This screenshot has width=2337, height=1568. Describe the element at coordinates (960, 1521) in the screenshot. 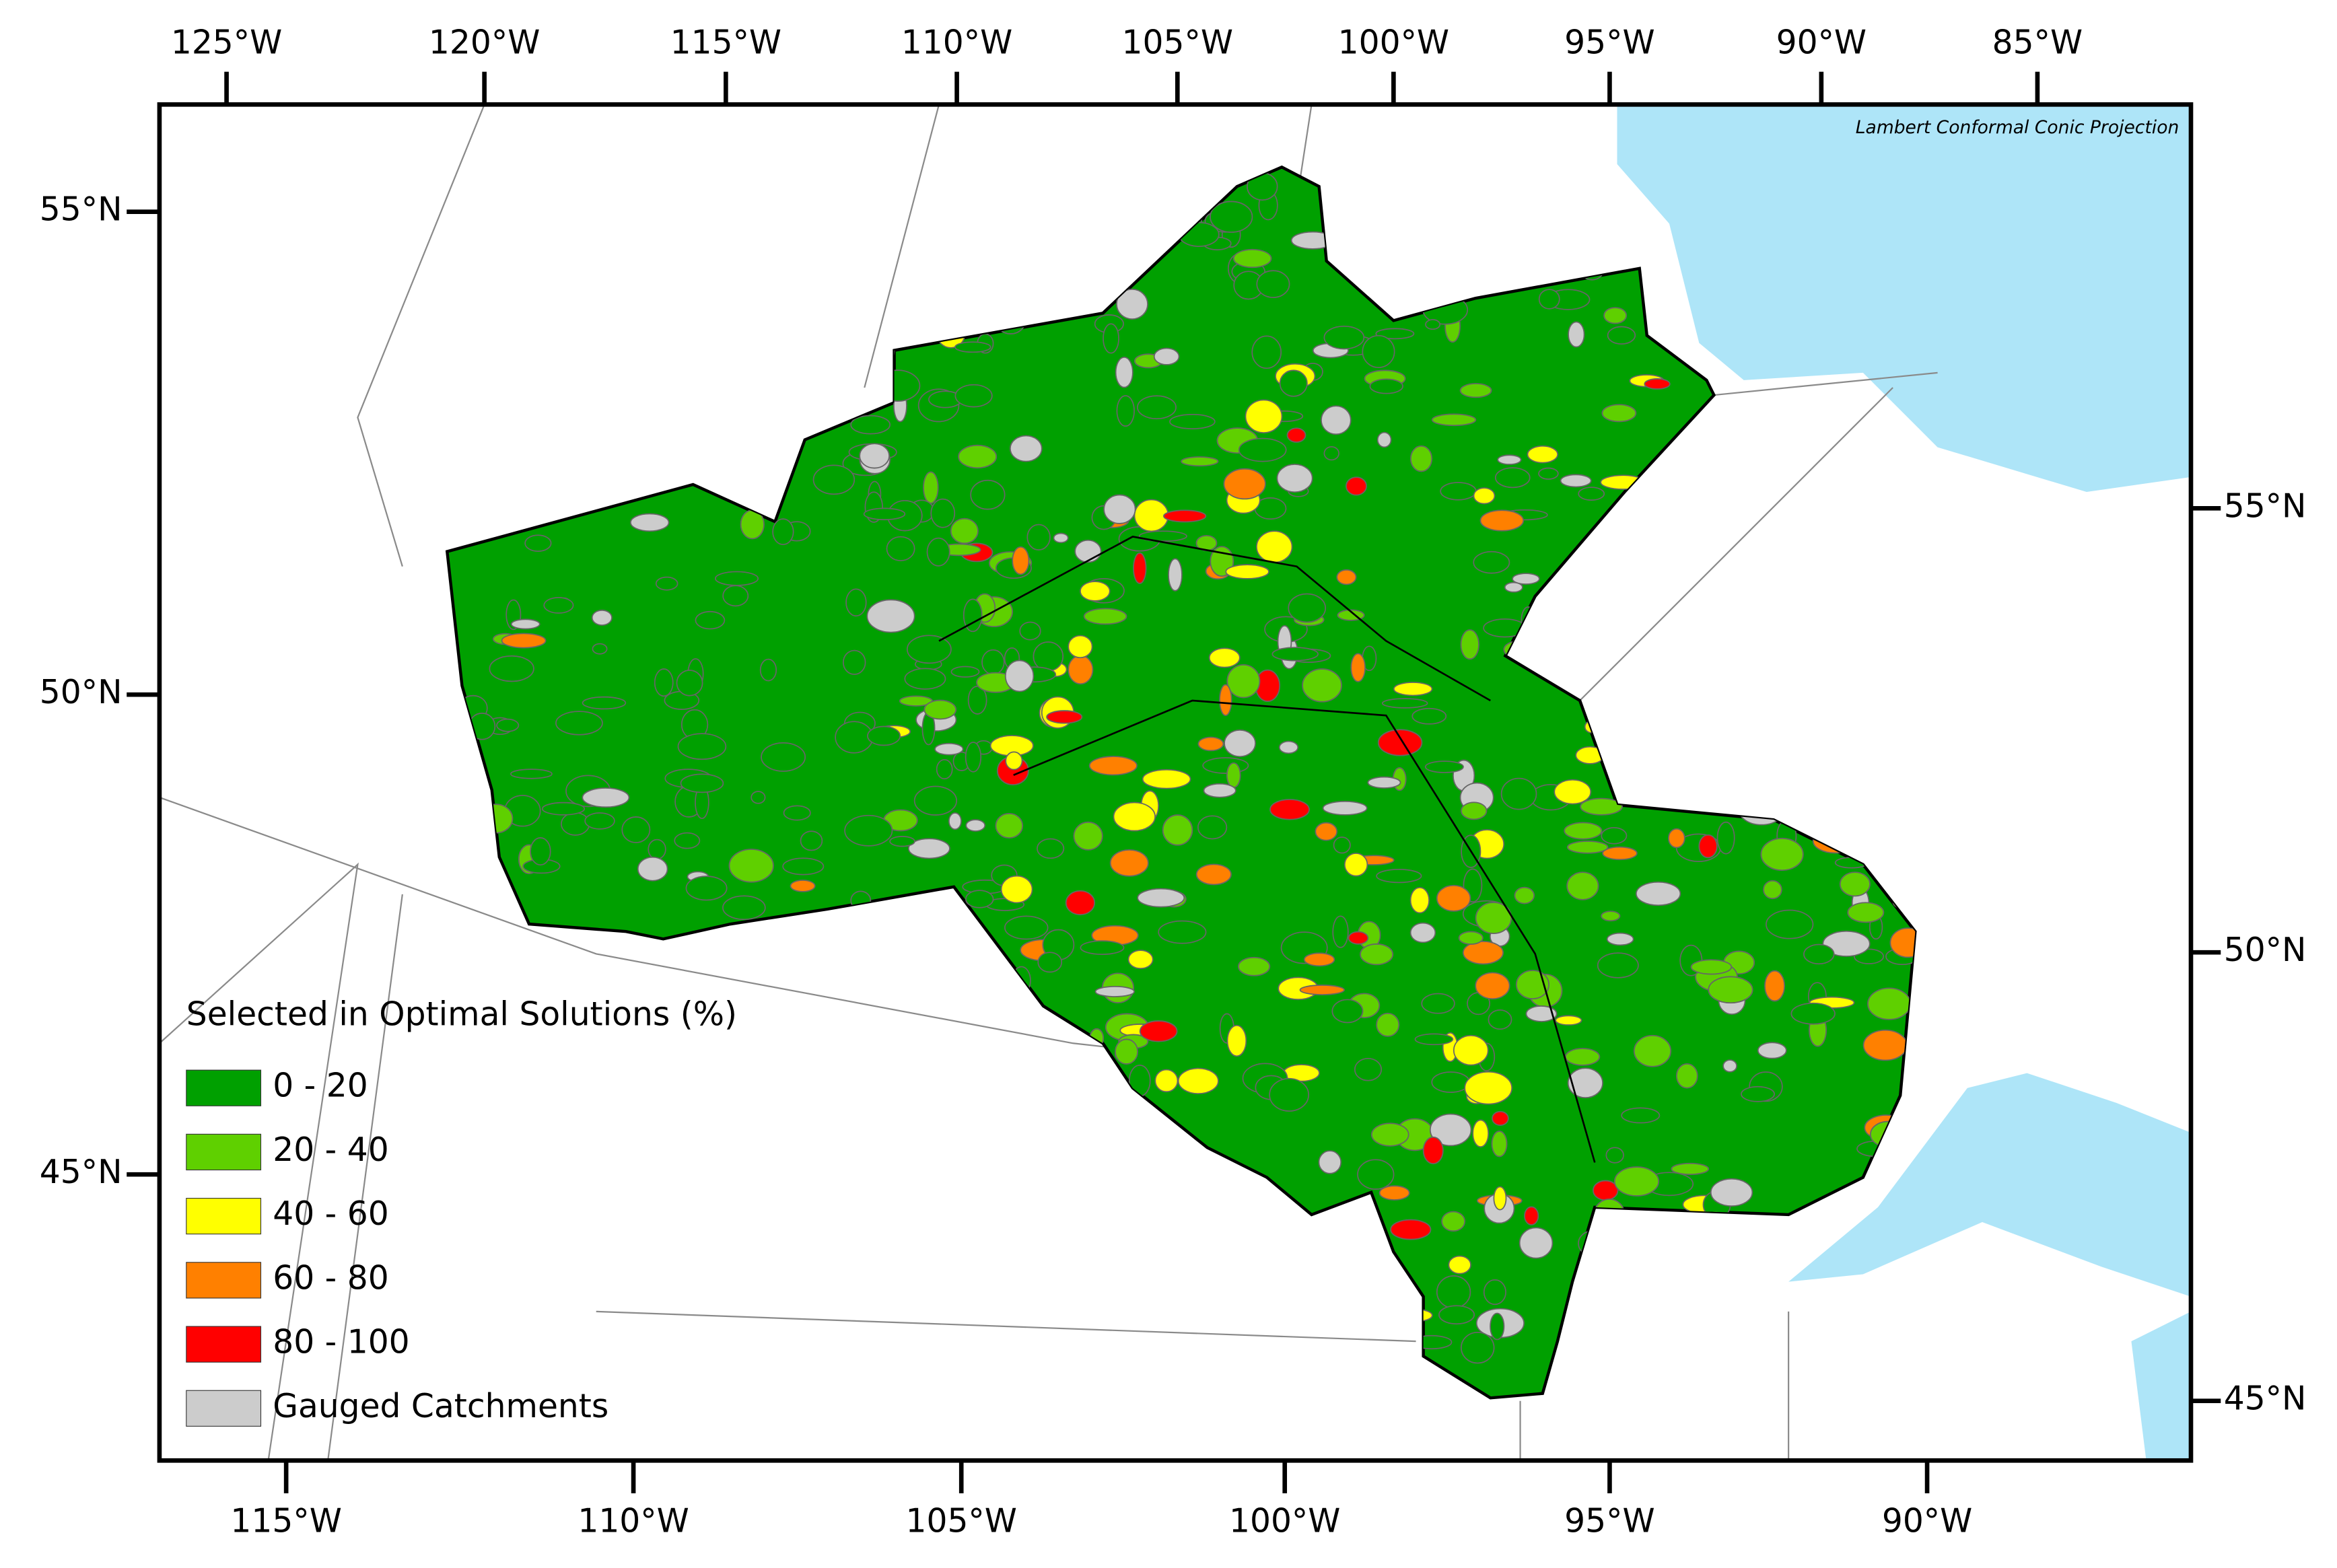

I see `bottom-tick-label: 105°W` at that location.